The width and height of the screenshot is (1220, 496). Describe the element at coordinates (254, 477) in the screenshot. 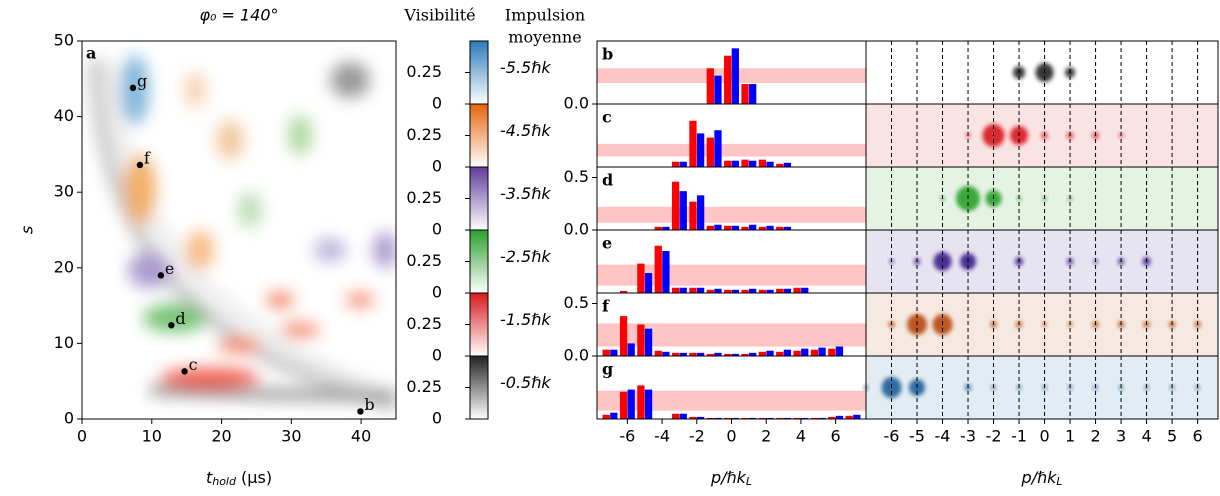

I see `label-unit: (μs)` at that location.